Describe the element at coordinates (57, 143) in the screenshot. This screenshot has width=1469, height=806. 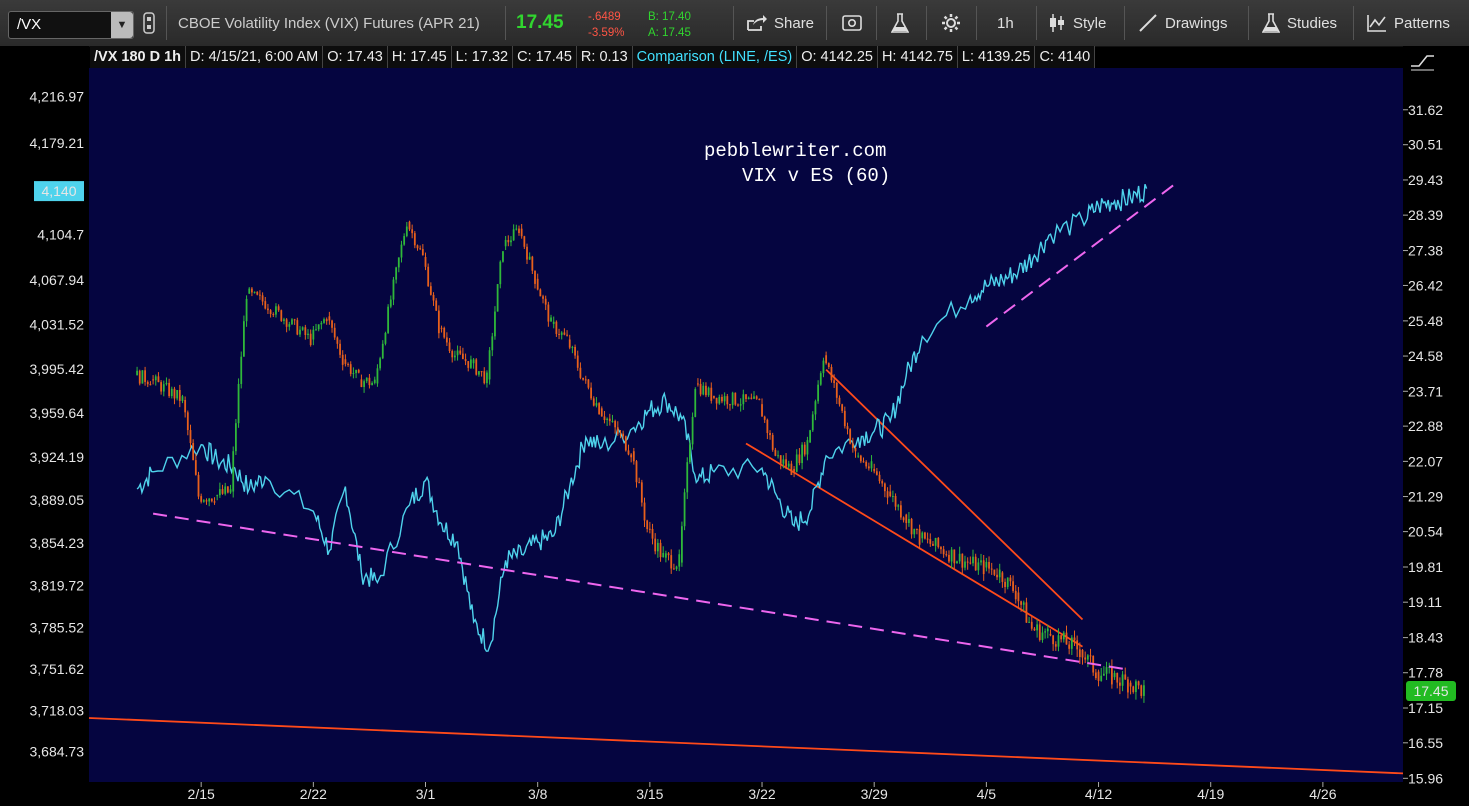
I see `left-axis-tick: 4,179.21` at that location.